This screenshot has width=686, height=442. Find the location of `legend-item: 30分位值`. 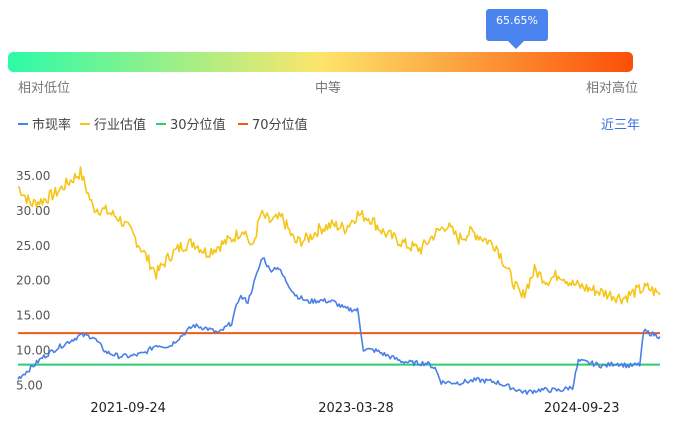

legend-item: 30分位值 is located at coordinates (198, 125).